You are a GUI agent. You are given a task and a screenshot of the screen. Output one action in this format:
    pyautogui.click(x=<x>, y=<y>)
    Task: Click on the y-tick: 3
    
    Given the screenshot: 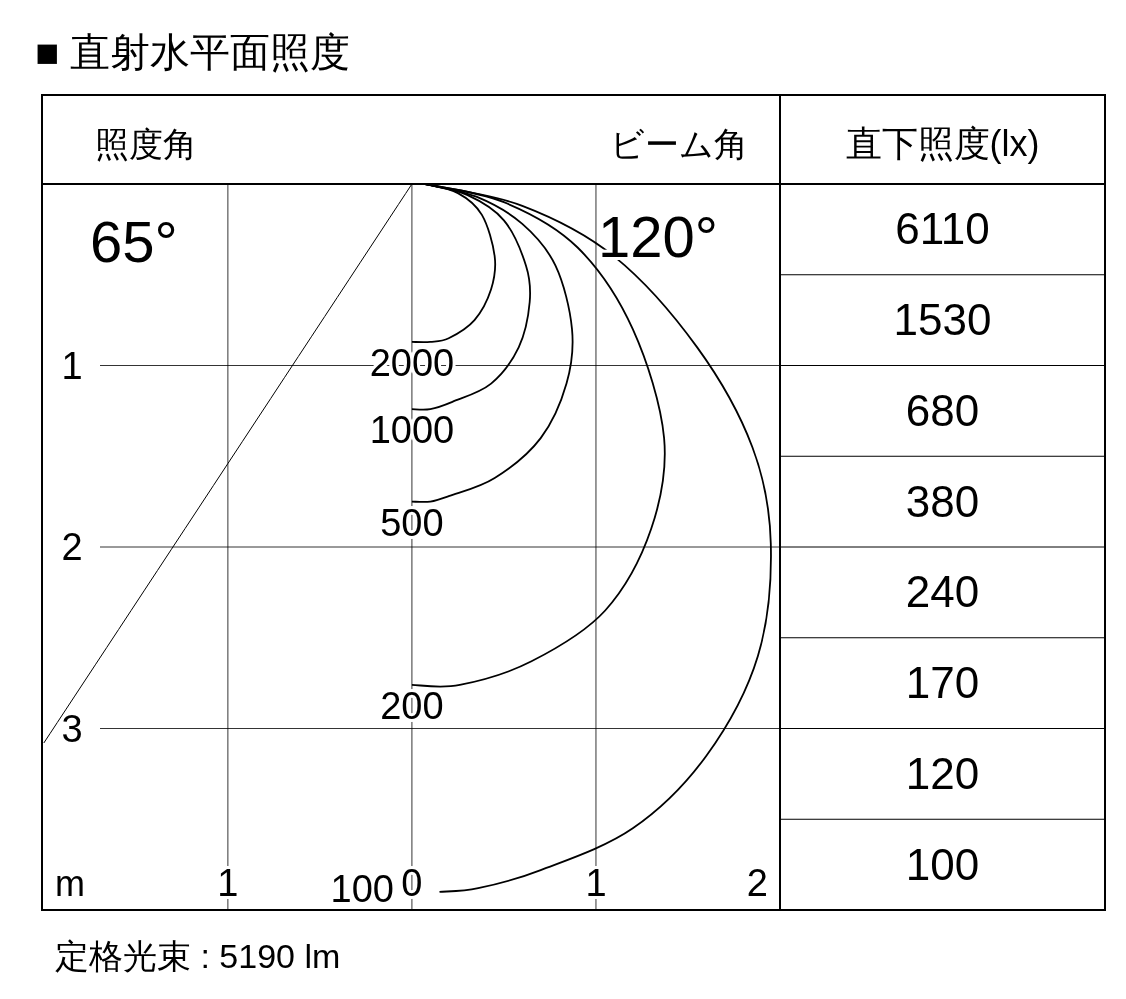 What is the action you would take?
    pyautogui.click(x=72, y=728)
    